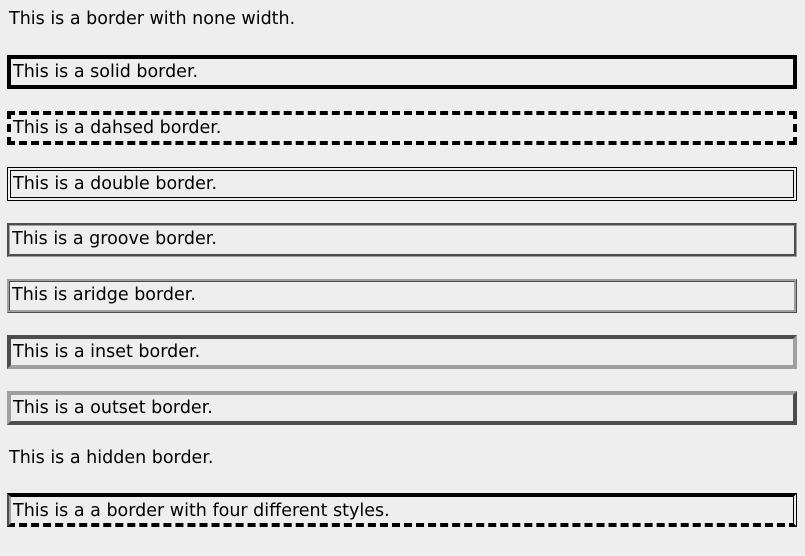 The image size is (805, 556). What do you see at coordinates (402, 72) in the screenshot?
I see `solid-border-paragraph: This is a solid border.` at bounding box center [402, 72].